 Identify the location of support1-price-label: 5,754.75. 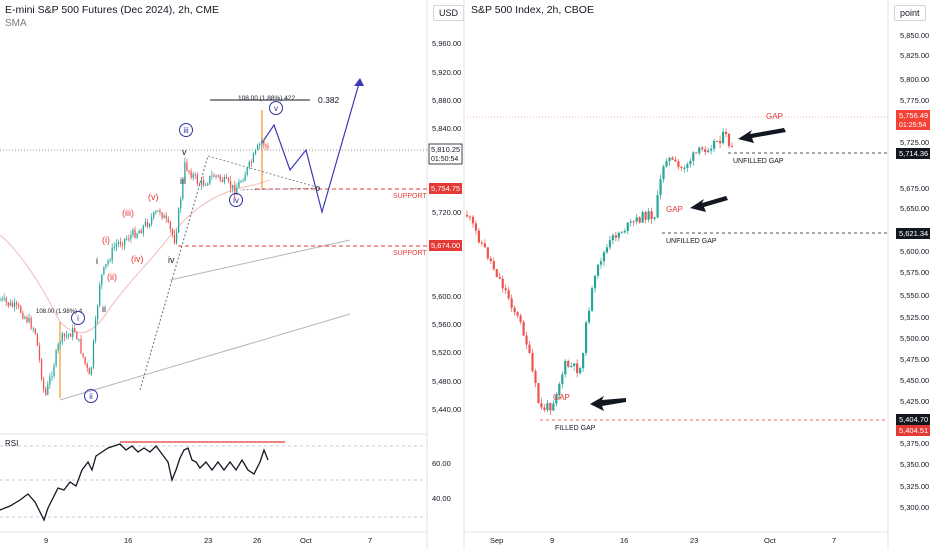
(445, 188).